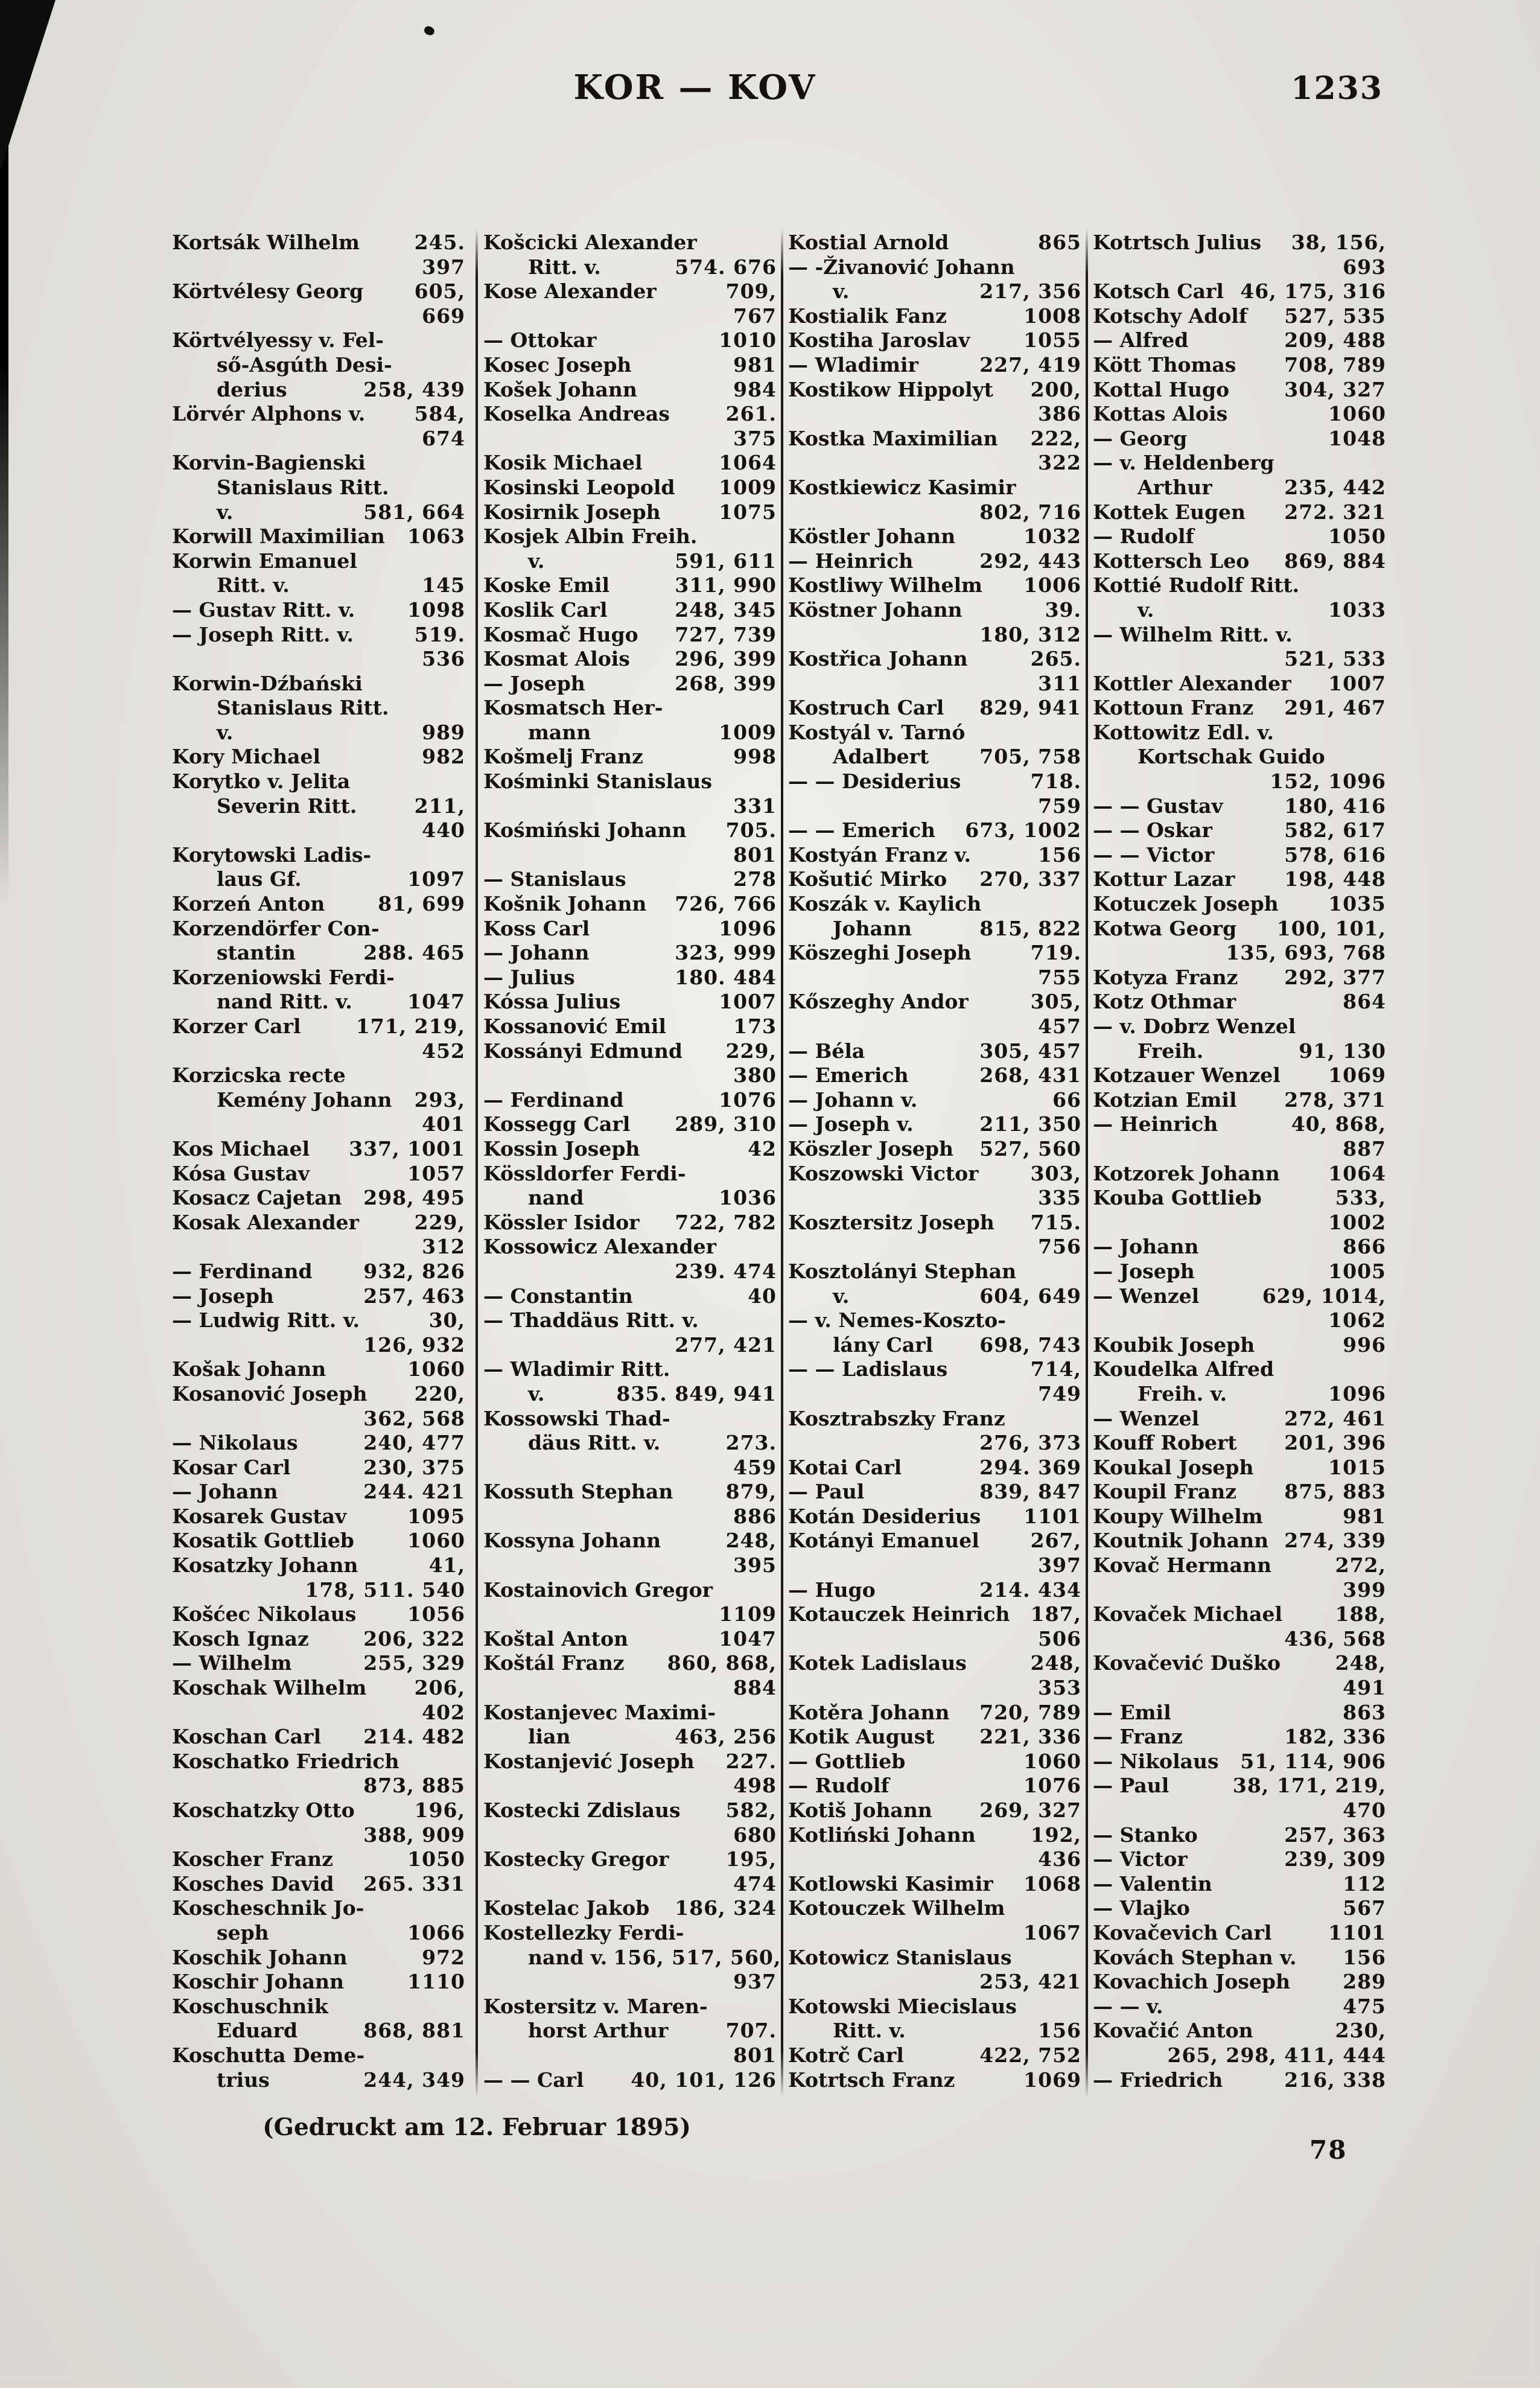  I want to click on index-entry: — Joseph 257, 463, so click(319, 1296).